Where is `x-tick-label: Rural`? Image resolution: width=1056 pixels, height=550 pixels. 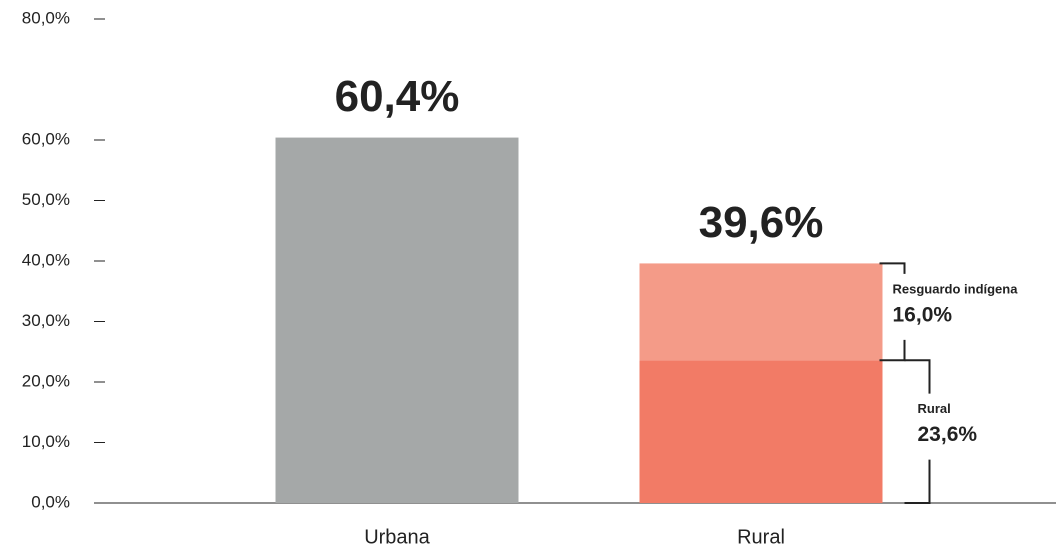
x-tick-label: Rural is located at coordinates (761, 537).